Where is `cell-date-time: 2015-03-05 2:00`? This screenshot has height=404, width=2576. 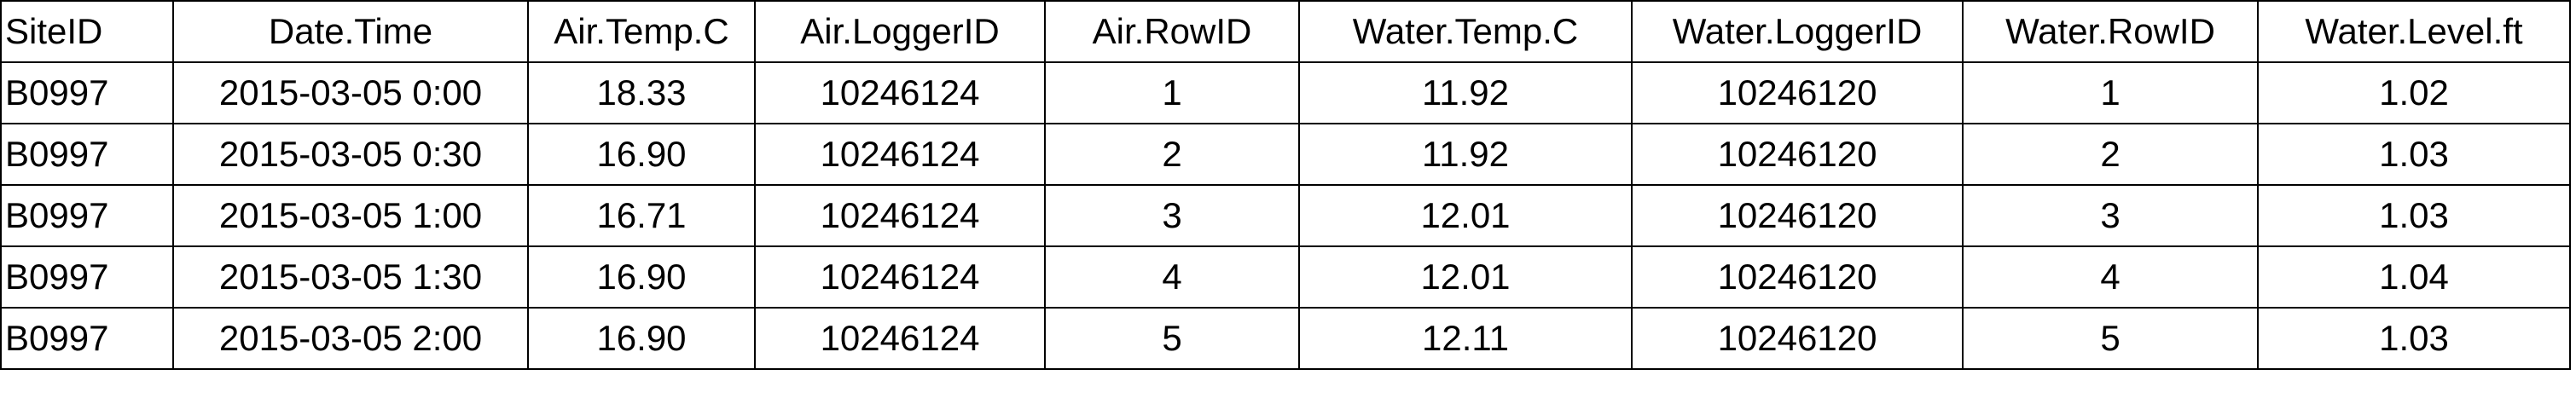 cell-date-time: 2015-03-05 2:00 is located at coordinates (350, 338).